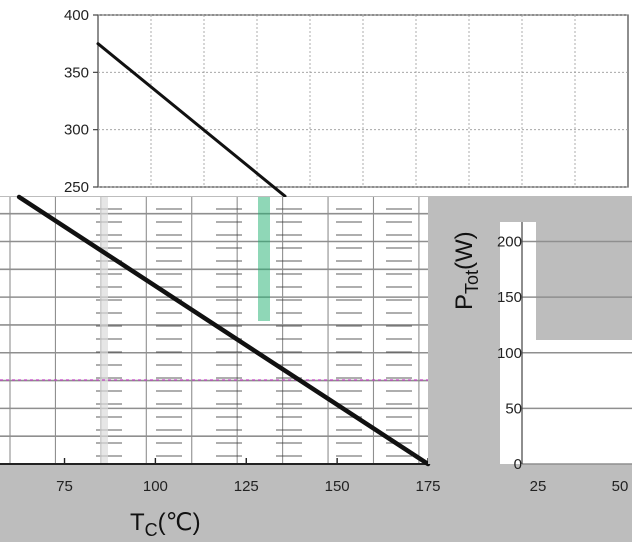  What do you see at coordinates (137, 522) in the screenshot?
I see `x-axis-title-main: T` at bounding box center [137, 522].